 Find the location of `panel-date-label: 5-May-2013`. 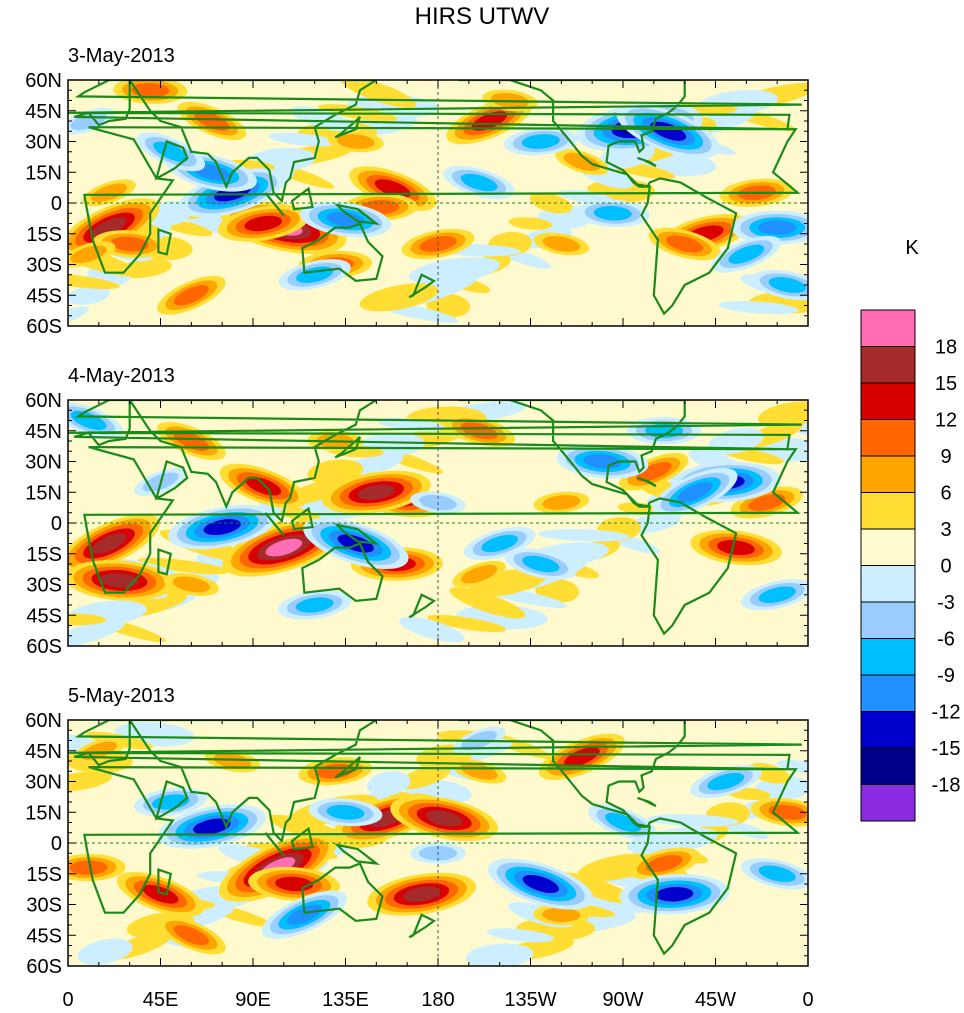

panel-date-label: 5-May-2013 is located at coordinates (121, 696).